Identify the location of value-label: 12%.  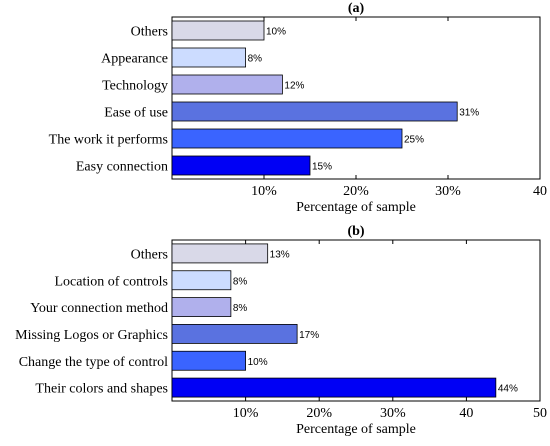
(294, 86).